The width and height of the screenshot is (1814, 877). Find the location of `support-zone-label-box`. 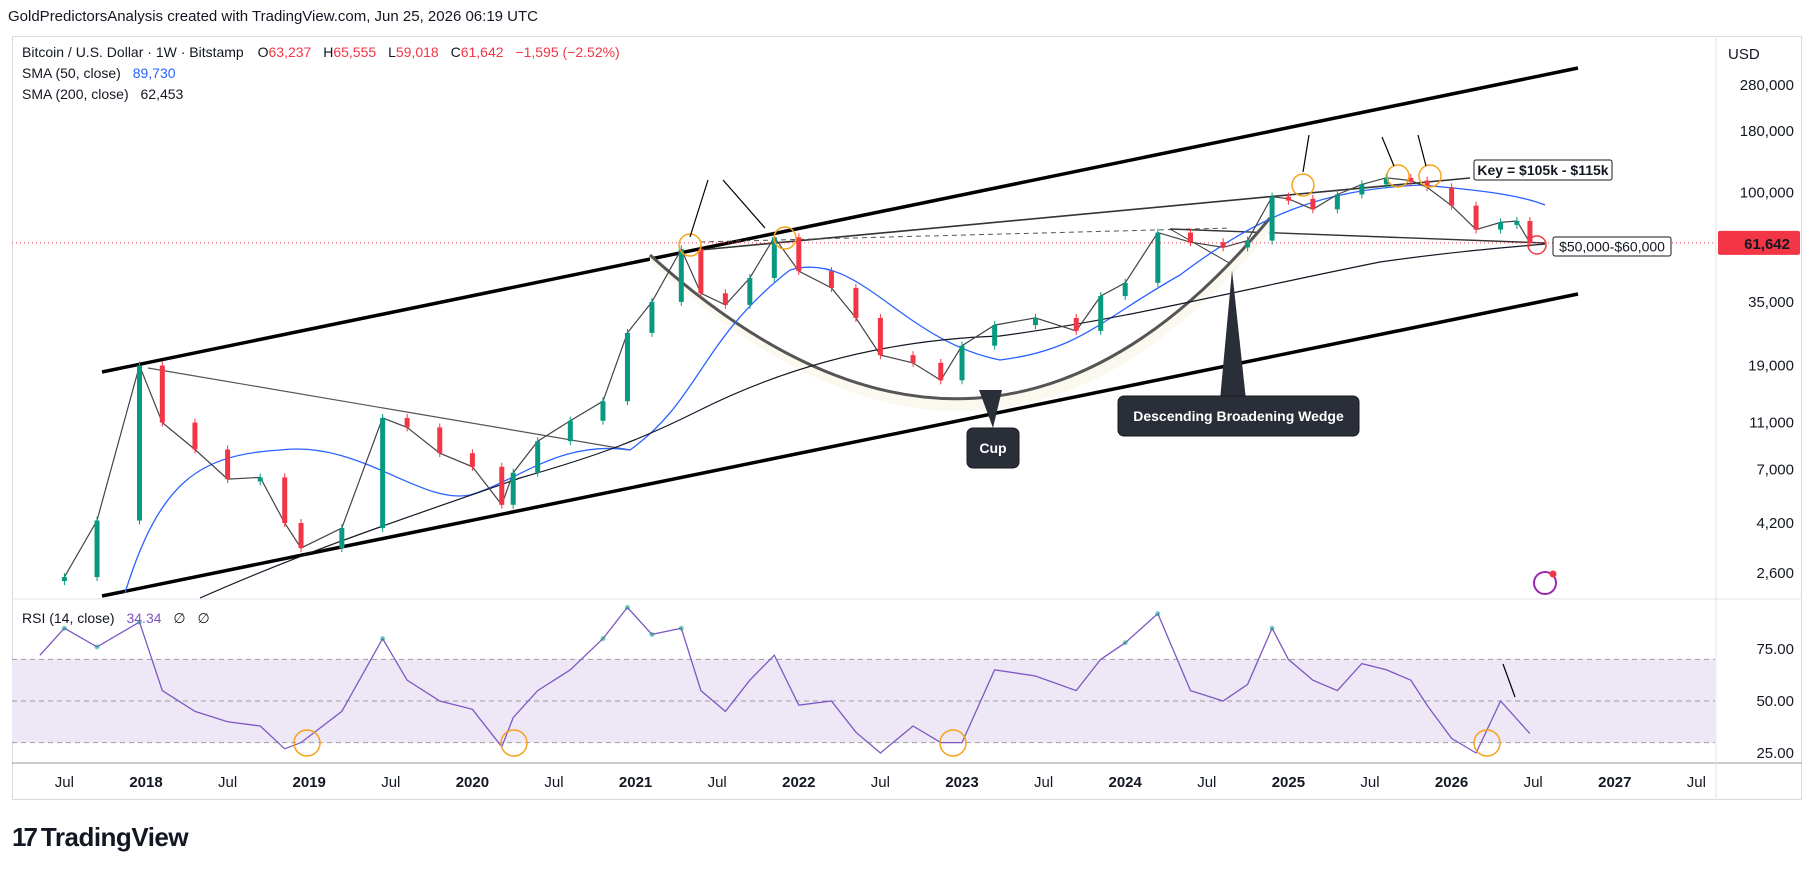

support-zone-label-box is located at coordinates (1612, 246).